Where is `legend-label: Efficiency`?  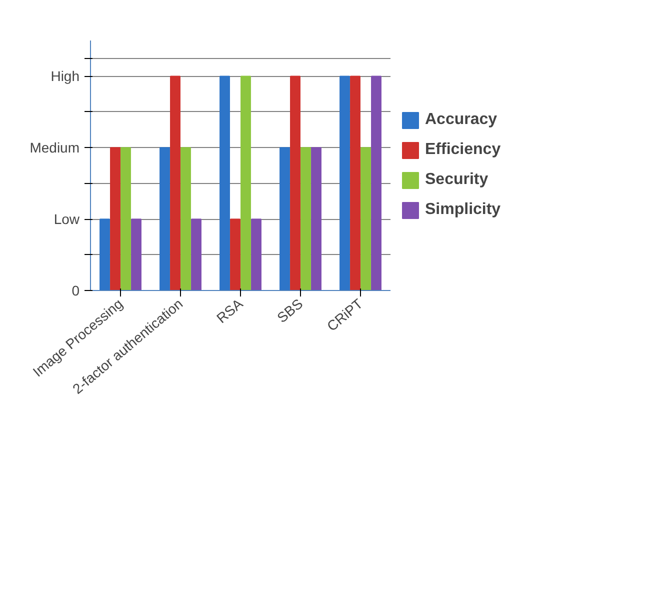
legend-label: Efficiency is located at coordinates (463, 150).